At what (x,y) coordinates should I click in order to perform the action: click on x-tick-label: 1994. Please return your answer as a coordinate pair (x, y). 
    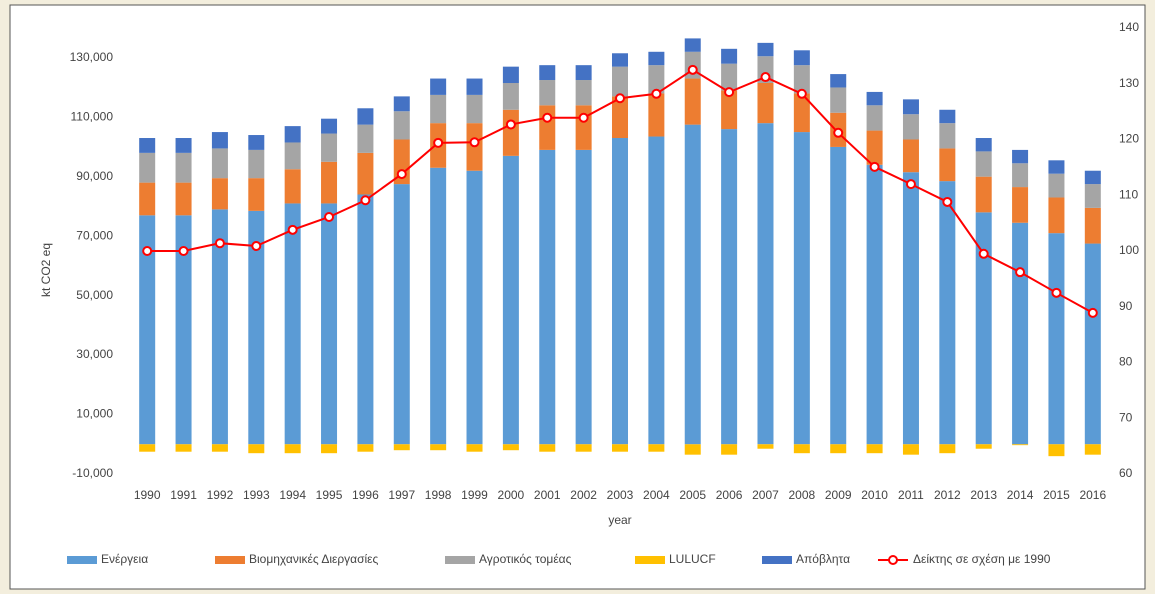
    Looking at the image, I should click on (292, 495).